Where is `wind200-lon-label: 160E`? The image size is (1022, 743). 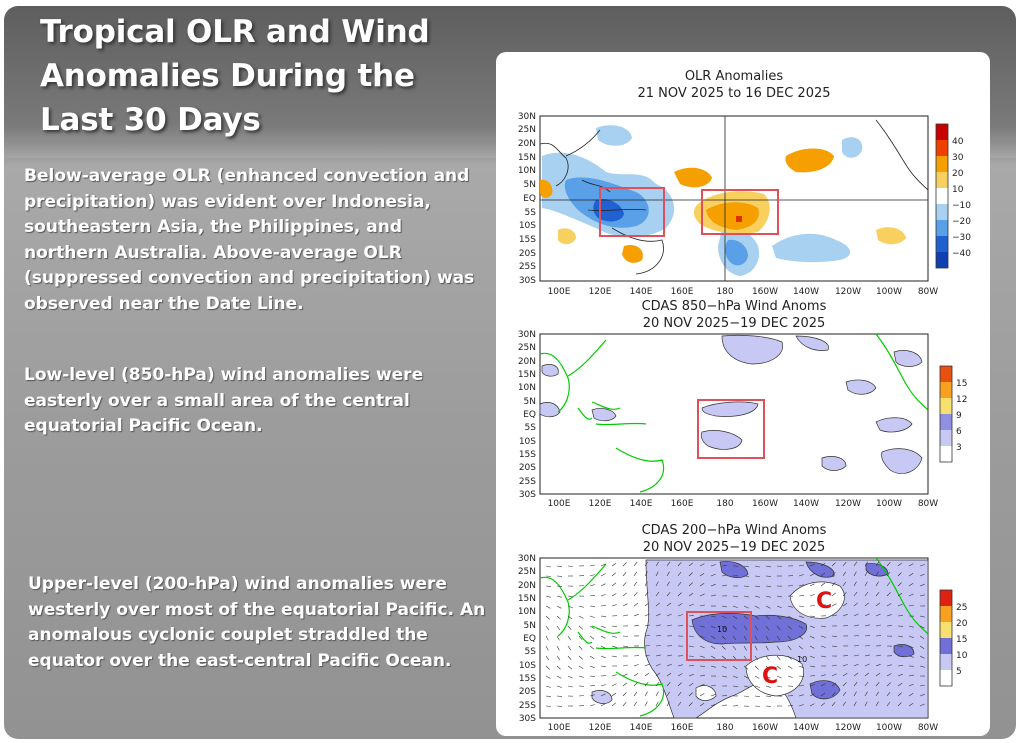 wind200-lon-label: 160E is located at coordinates (682, 728).